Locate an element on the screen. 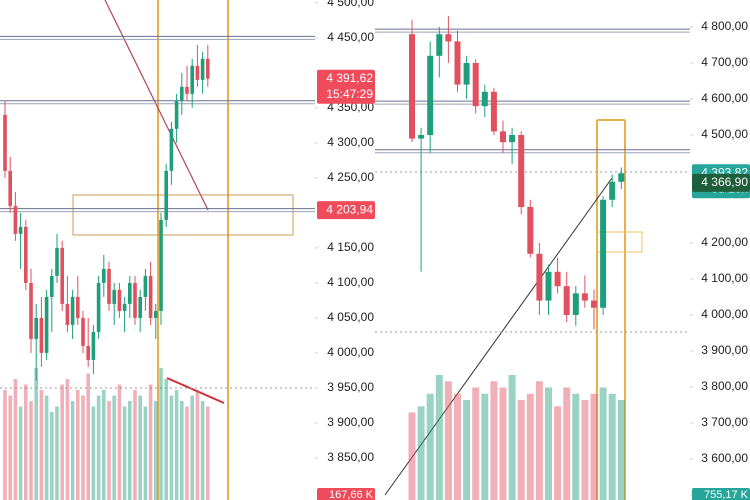 The height and width of the screenshot is (500, 750). y-tick-label: 4 450,00 is located at coordinates (350, 37).